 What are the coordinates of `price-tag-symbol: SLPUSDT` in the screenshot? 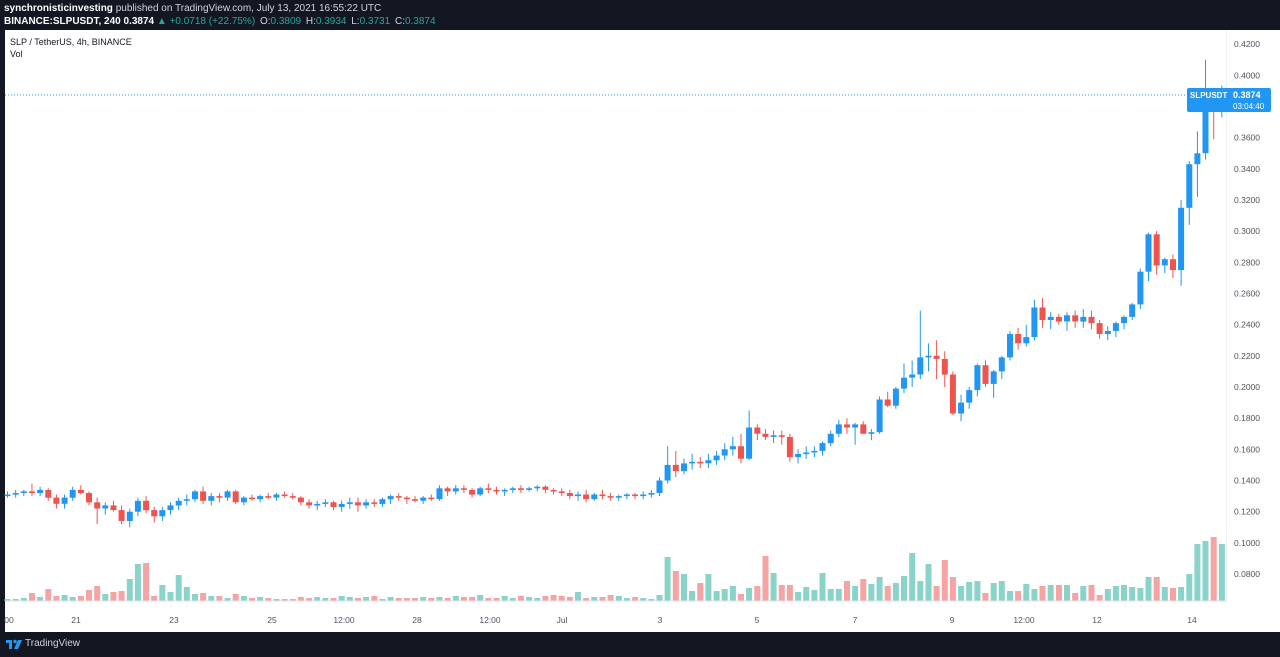 It's located at (1208, 95).